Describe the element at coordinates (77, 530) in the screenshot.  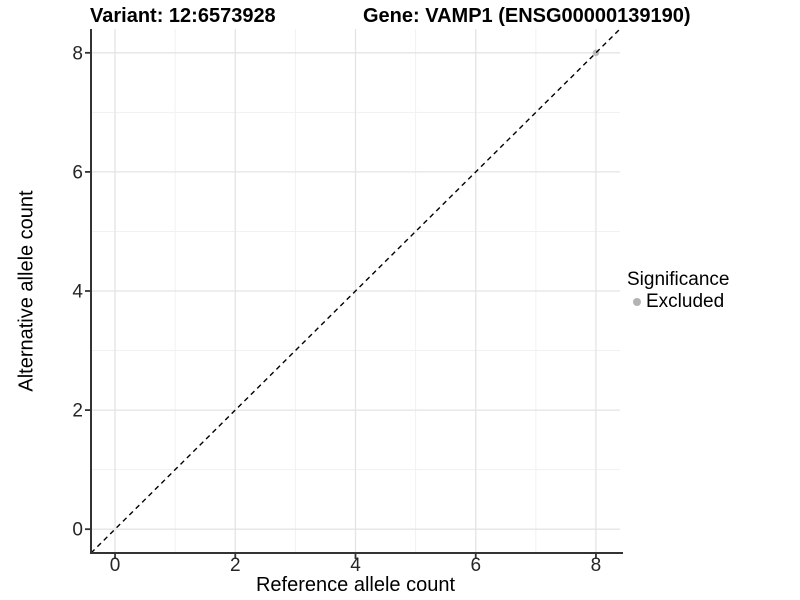
I see `y-tick-label: 0` at that location.